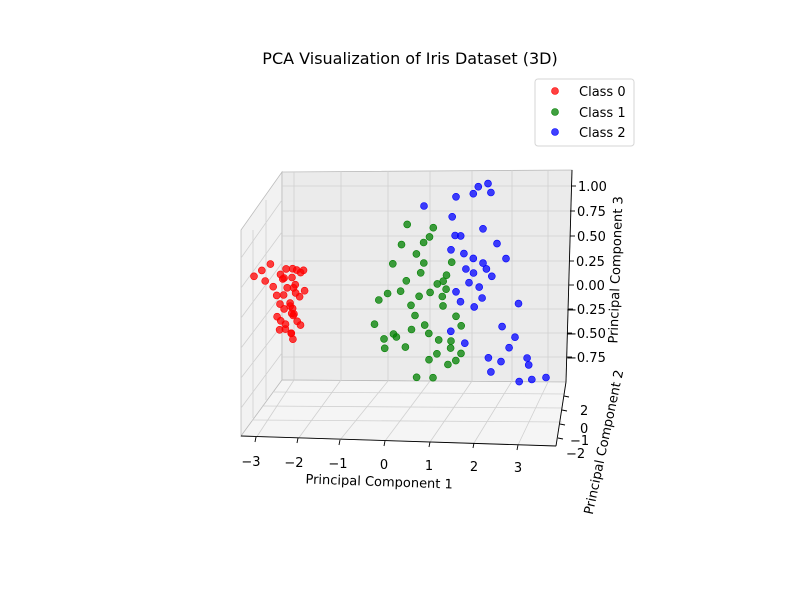 The height and width of the screenshot is (600, 800). Describe the element at coordinates (602, 113) in the screenshot. I see `legend-label-class-1: Class 1` at that location.